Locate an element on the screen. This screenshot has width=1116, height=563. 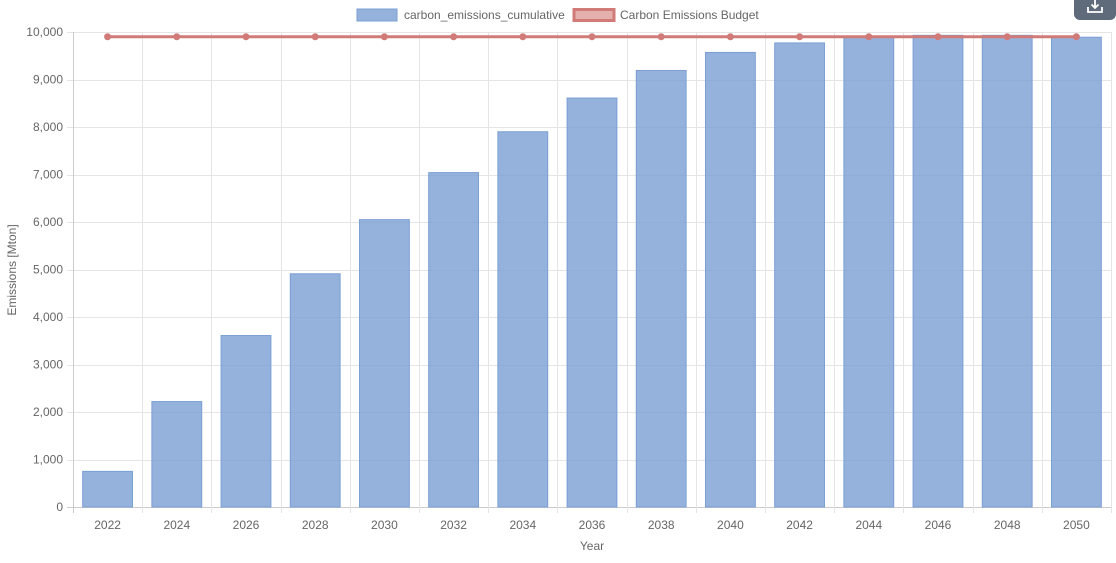
bar-2028 is located at coordinates (315, 390).